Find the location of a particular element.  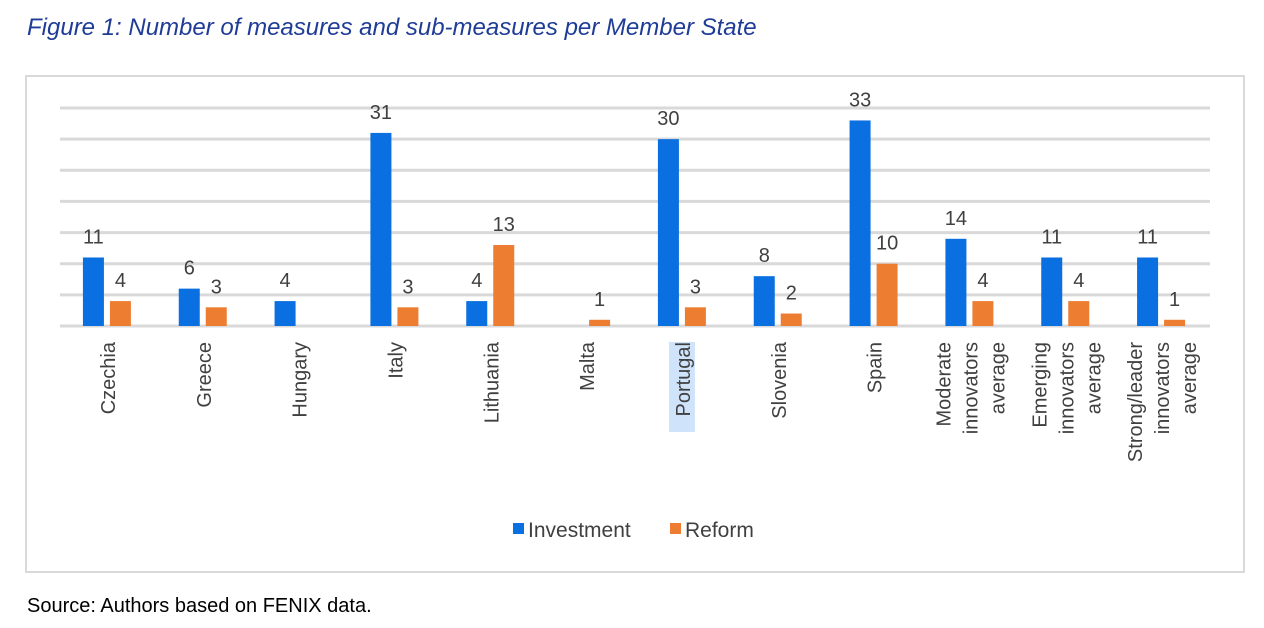

data-label: 13 is located at coordinates (504, 225).